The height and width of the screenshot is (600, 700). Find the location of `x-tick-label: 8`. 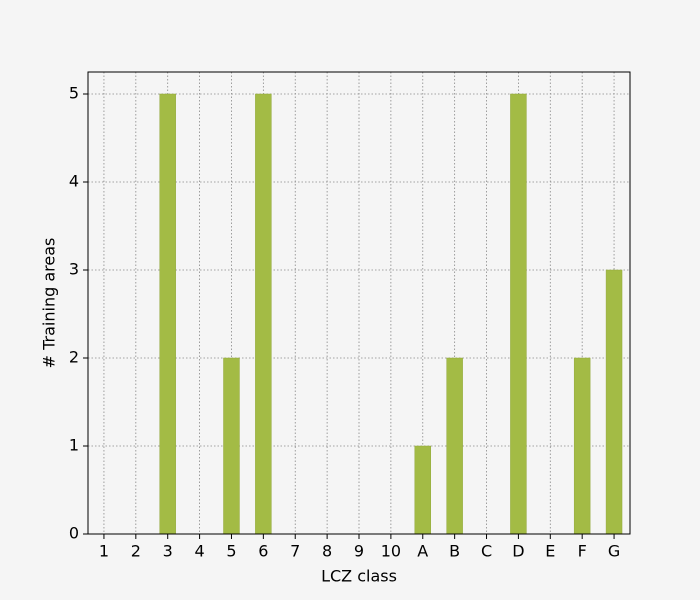

x-tick-label: 8 is located at coordinates (327, 551).